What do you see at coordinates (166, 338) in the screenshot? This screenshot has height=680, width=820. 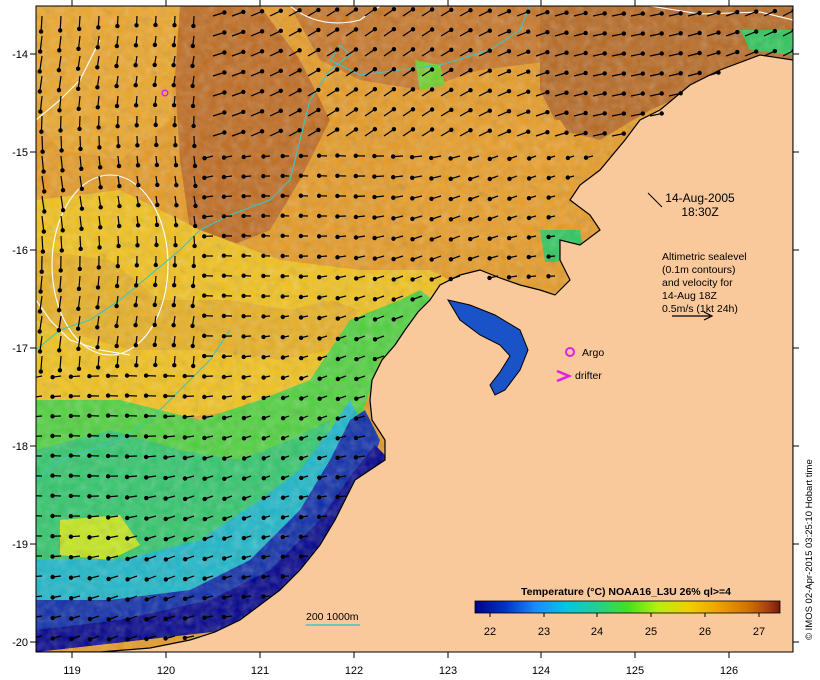 I see `lon-tick-120: 120` at bounding box center [166, 338].